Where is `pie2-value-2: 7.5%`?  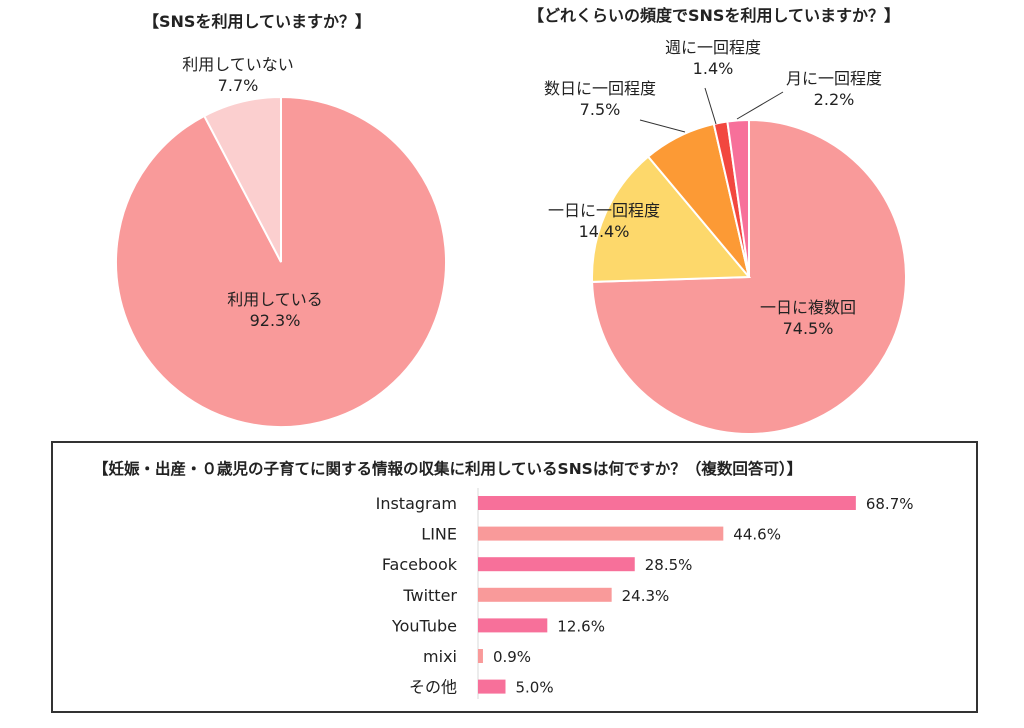 pie2-value-2: 7.5% is located at coordinates (600, 109).